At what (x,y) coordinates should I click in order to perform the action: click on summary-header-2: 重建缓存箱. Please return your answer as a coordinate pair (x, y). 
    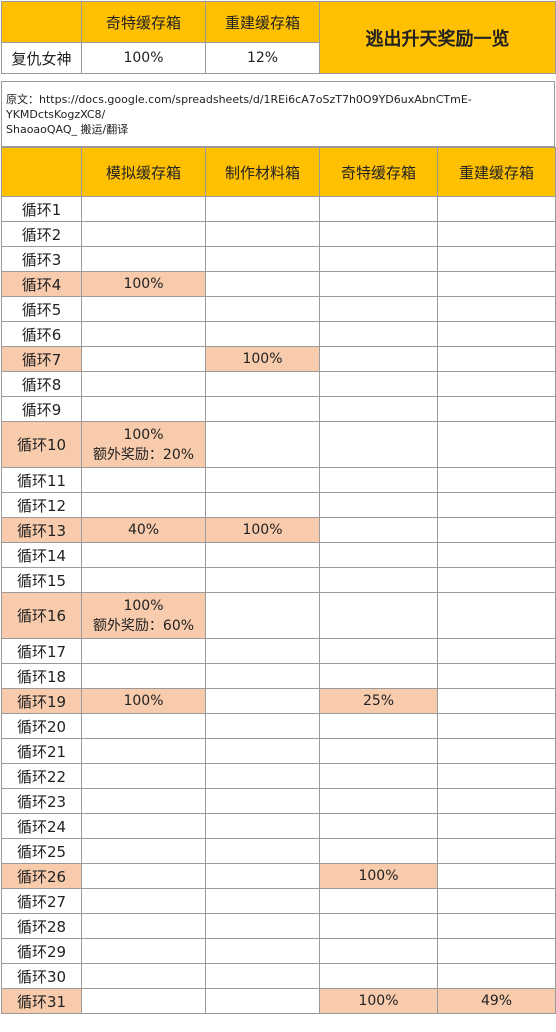
    Looking at the image, I should click on (262, 22).